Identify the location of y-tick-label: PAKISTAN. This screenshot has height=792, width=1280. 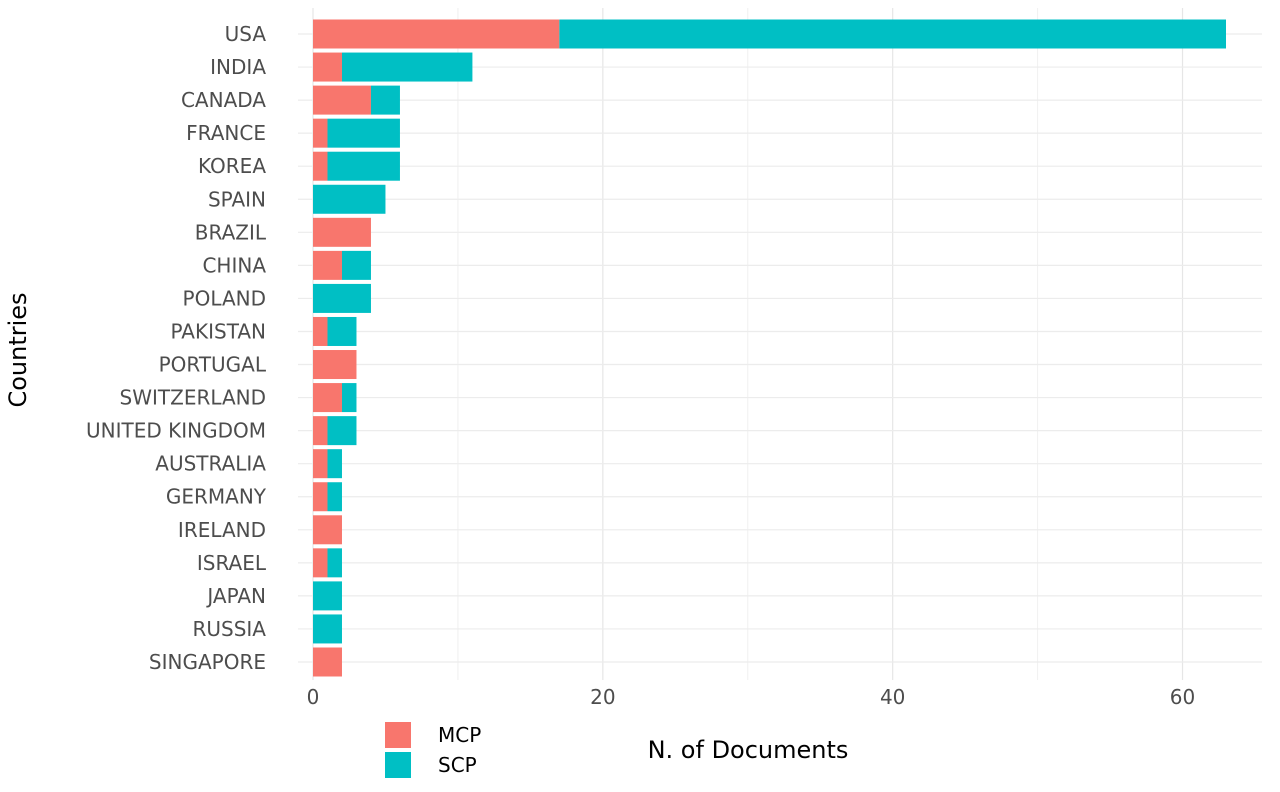
(218, 331).